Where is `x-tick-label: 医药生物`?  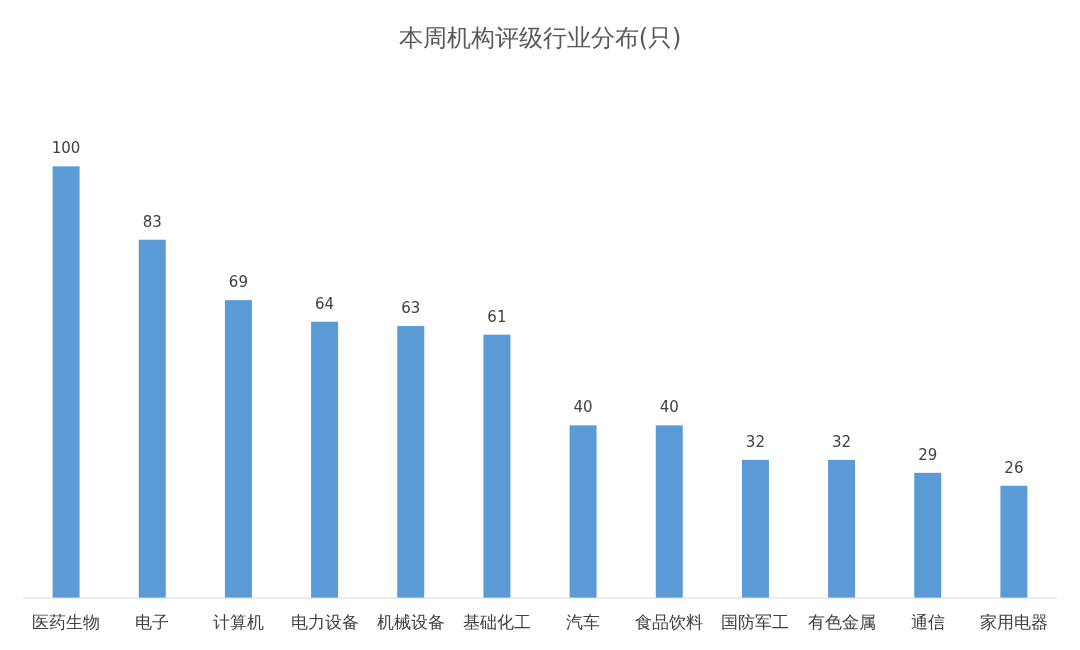
x-tick-label: 医药生物 is located at coordinates (66, 622).